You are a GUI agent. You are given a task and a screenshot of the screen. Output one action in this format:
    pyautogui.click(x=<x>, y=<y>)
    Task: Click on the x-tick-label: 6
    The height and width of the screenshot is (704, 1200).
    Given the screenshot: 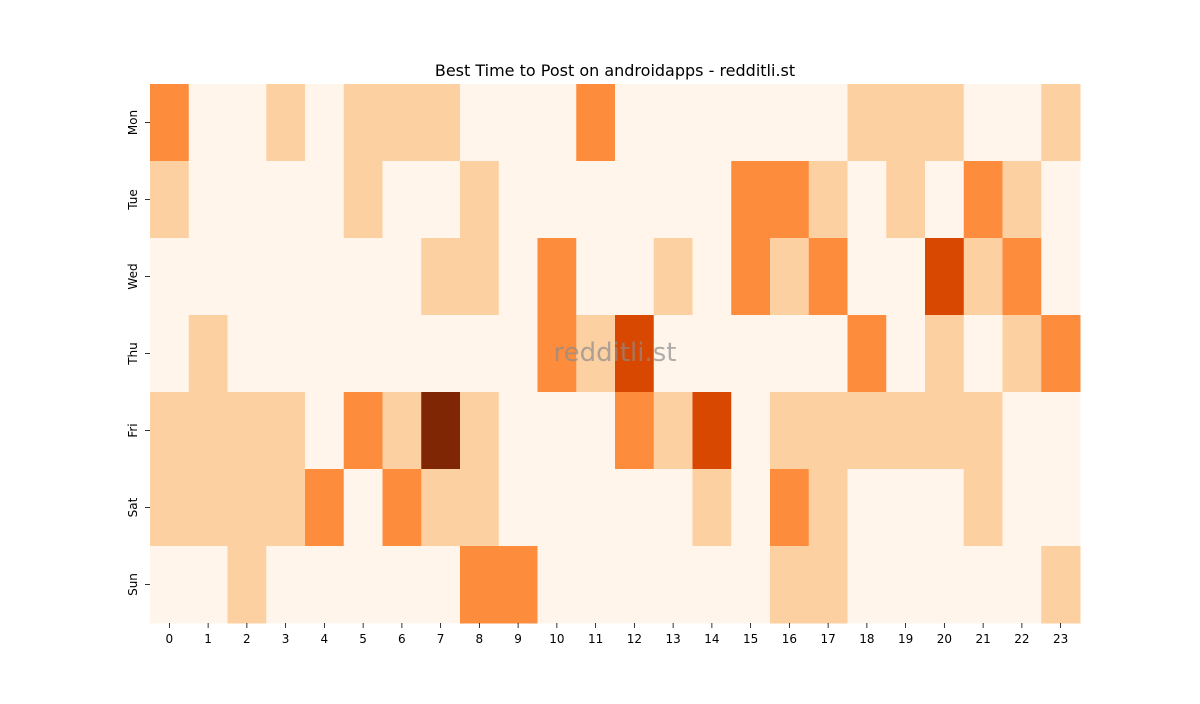 What is the action you would take?
    pyautogui.click(x=402, y=639)
    